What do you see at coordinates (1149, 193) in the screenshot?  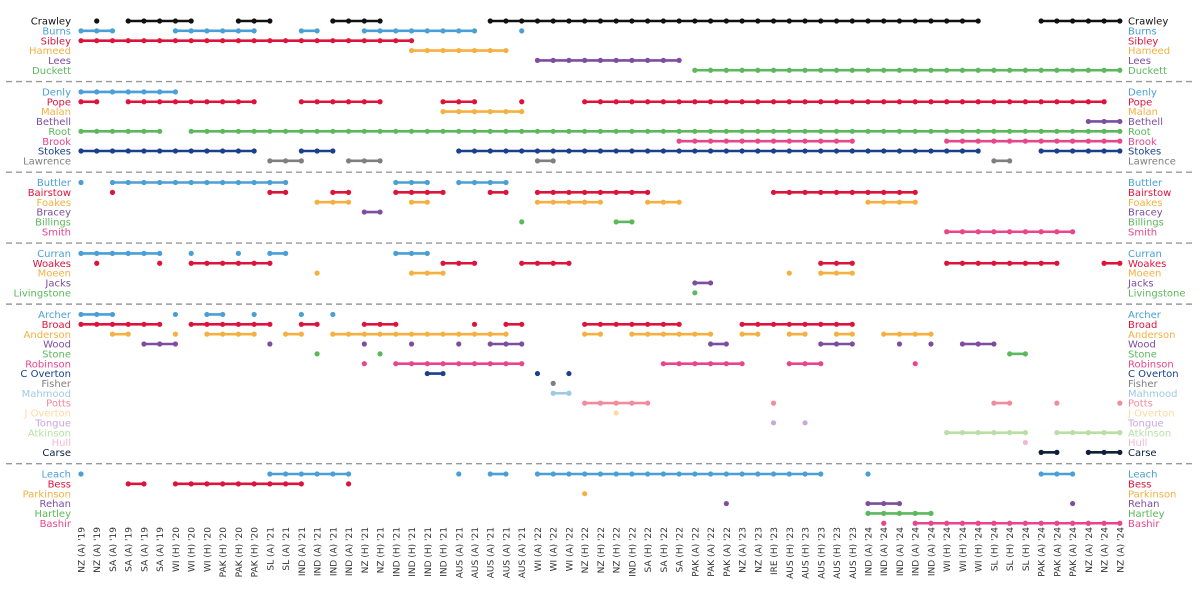 I see `player-label-right: Bairstow` at bounding box center [1149, 193].